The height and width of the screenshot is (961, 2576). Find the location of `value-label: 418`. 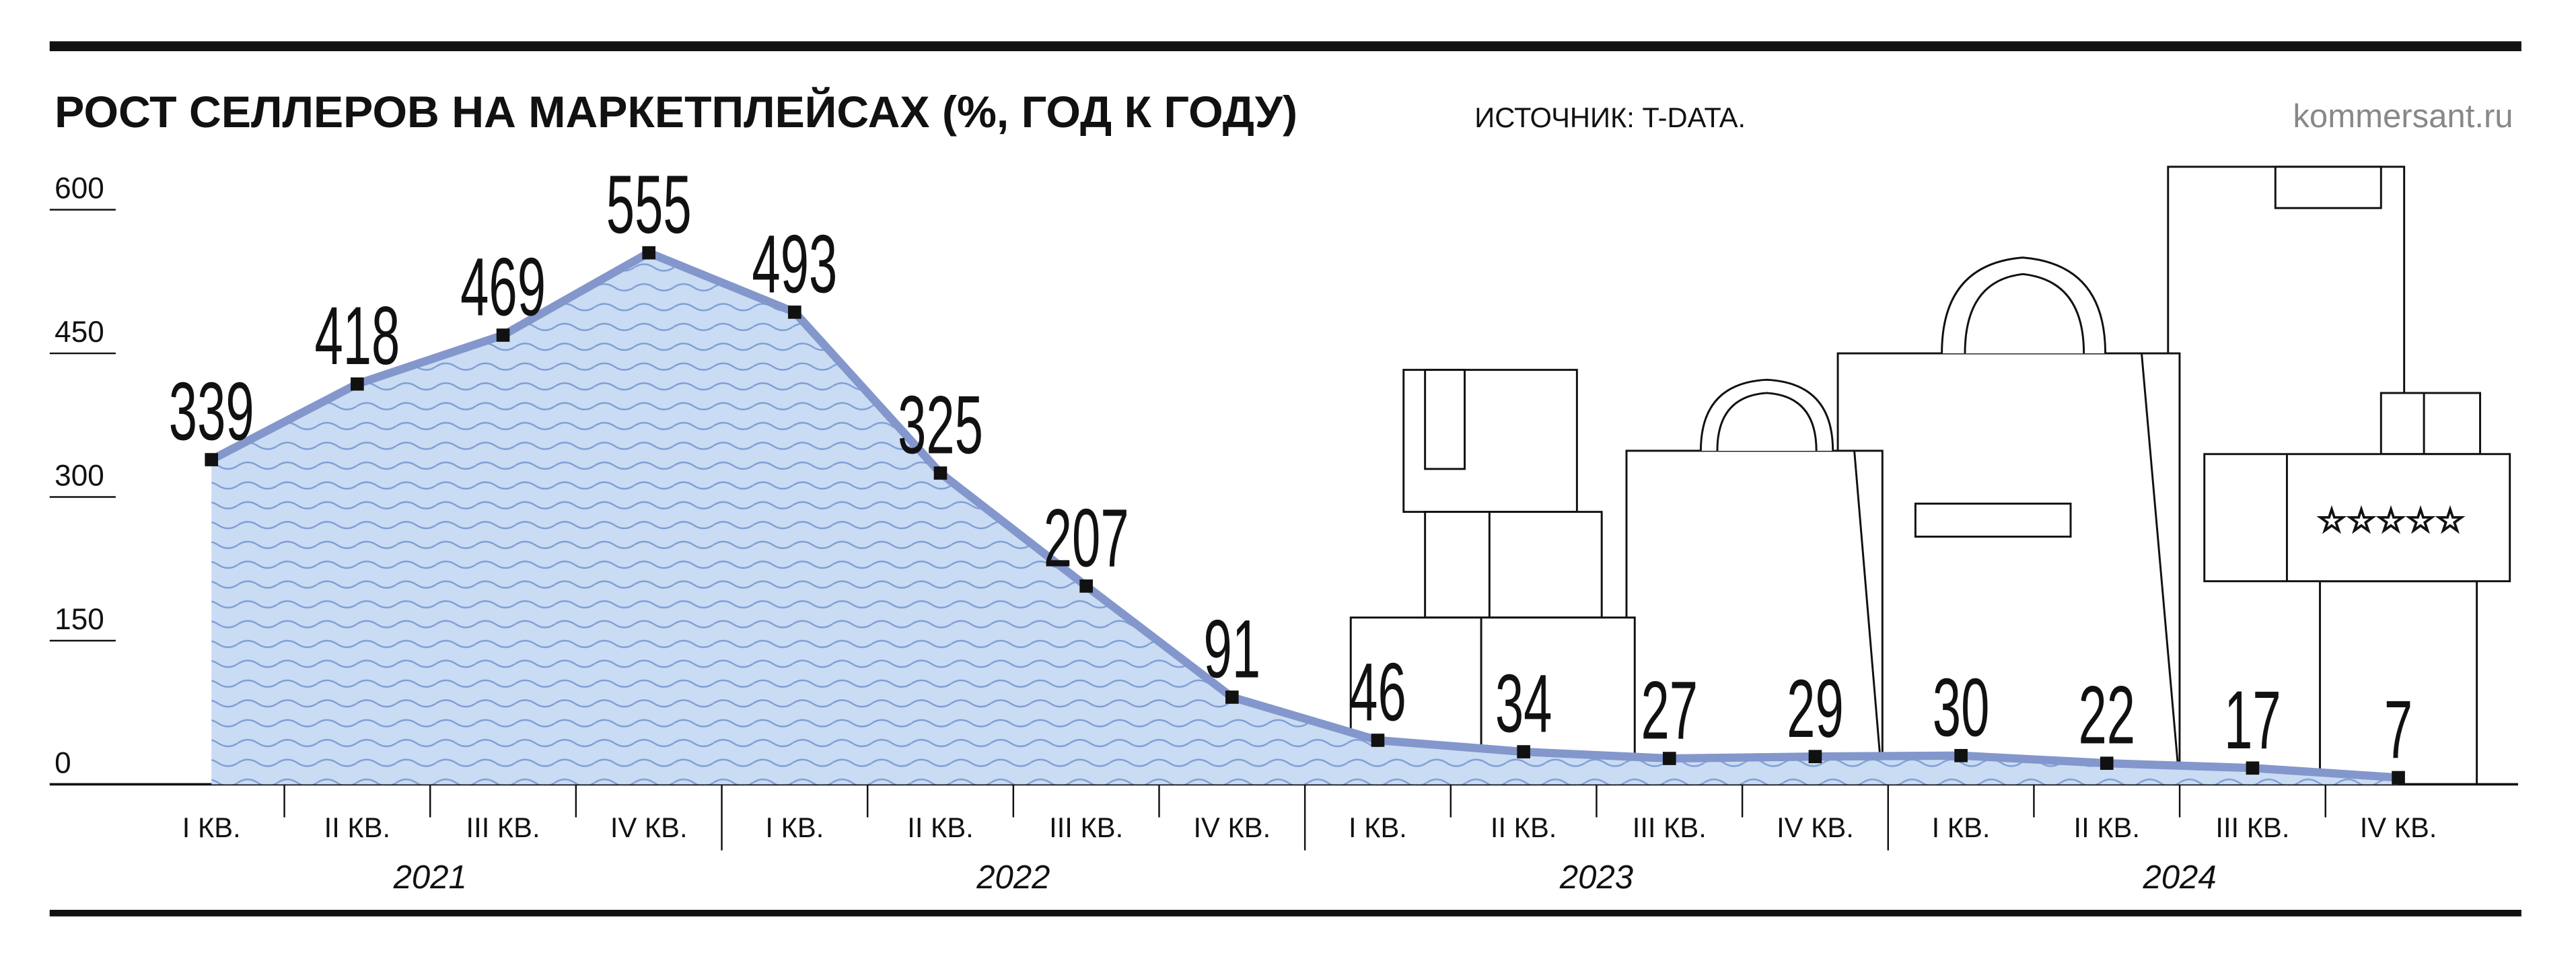

value-label: 418 is located at coordinates (357, 336).